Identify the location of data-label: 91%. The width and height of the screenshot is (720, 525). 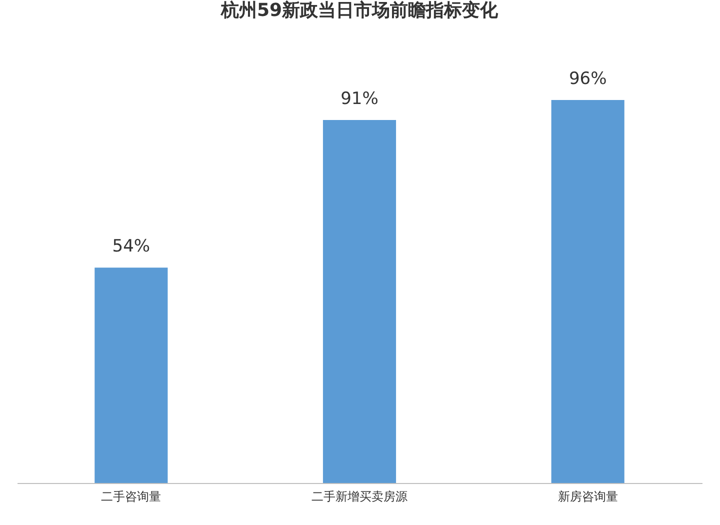
(359, 98).